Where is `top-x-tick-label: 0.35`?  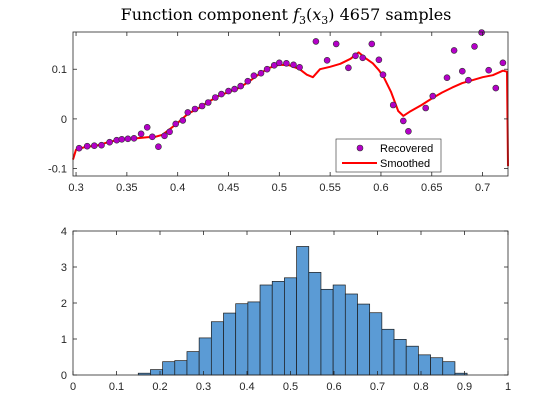 top-x-tick-label: 0.35 is located at coordinates (126, 188).